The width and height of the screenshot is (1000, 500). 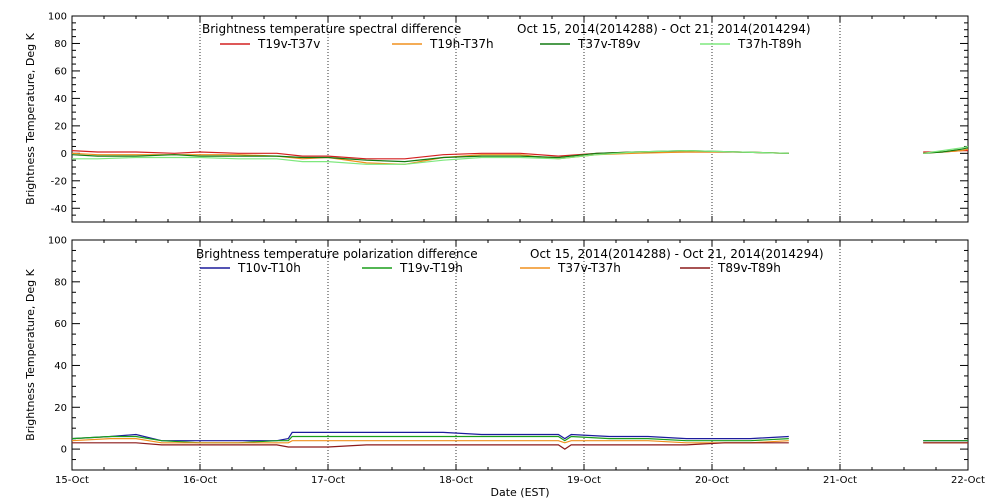 What do you see at coordinates (749, 268) in the screenshot?
I see `legend-label: T89v-T89h` at bounding box center [749, 268].